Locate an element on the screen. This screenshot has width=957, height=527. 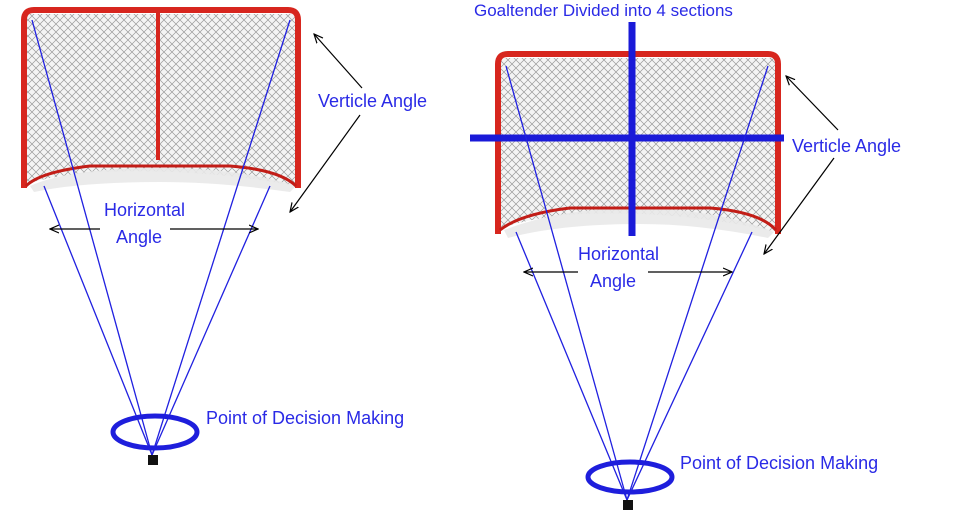
left-decision-label: Point of Decision Making is located at coordinates (305, 418).